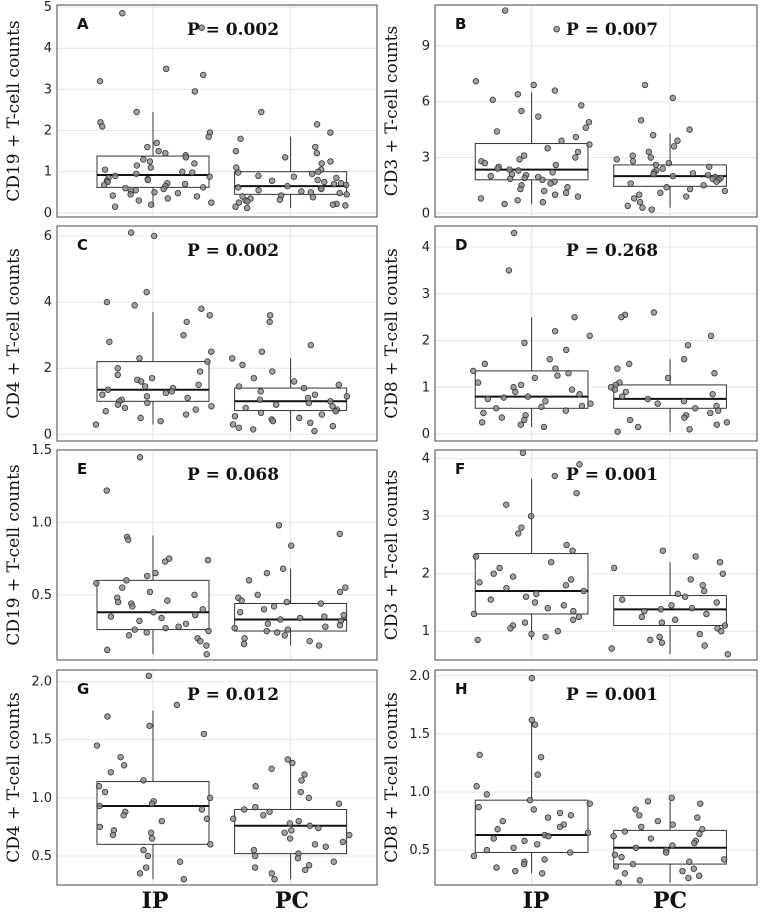  Describe the element at coordinates (41, 740) in the screenshot. I see `y-tick-label: 1.5` at that location.